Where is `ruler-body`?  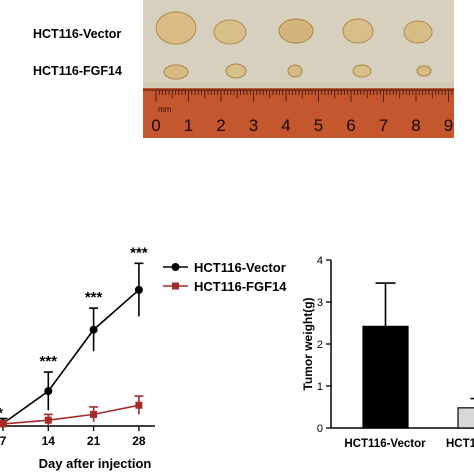
ruler-body is located at coordinates (298, 113).